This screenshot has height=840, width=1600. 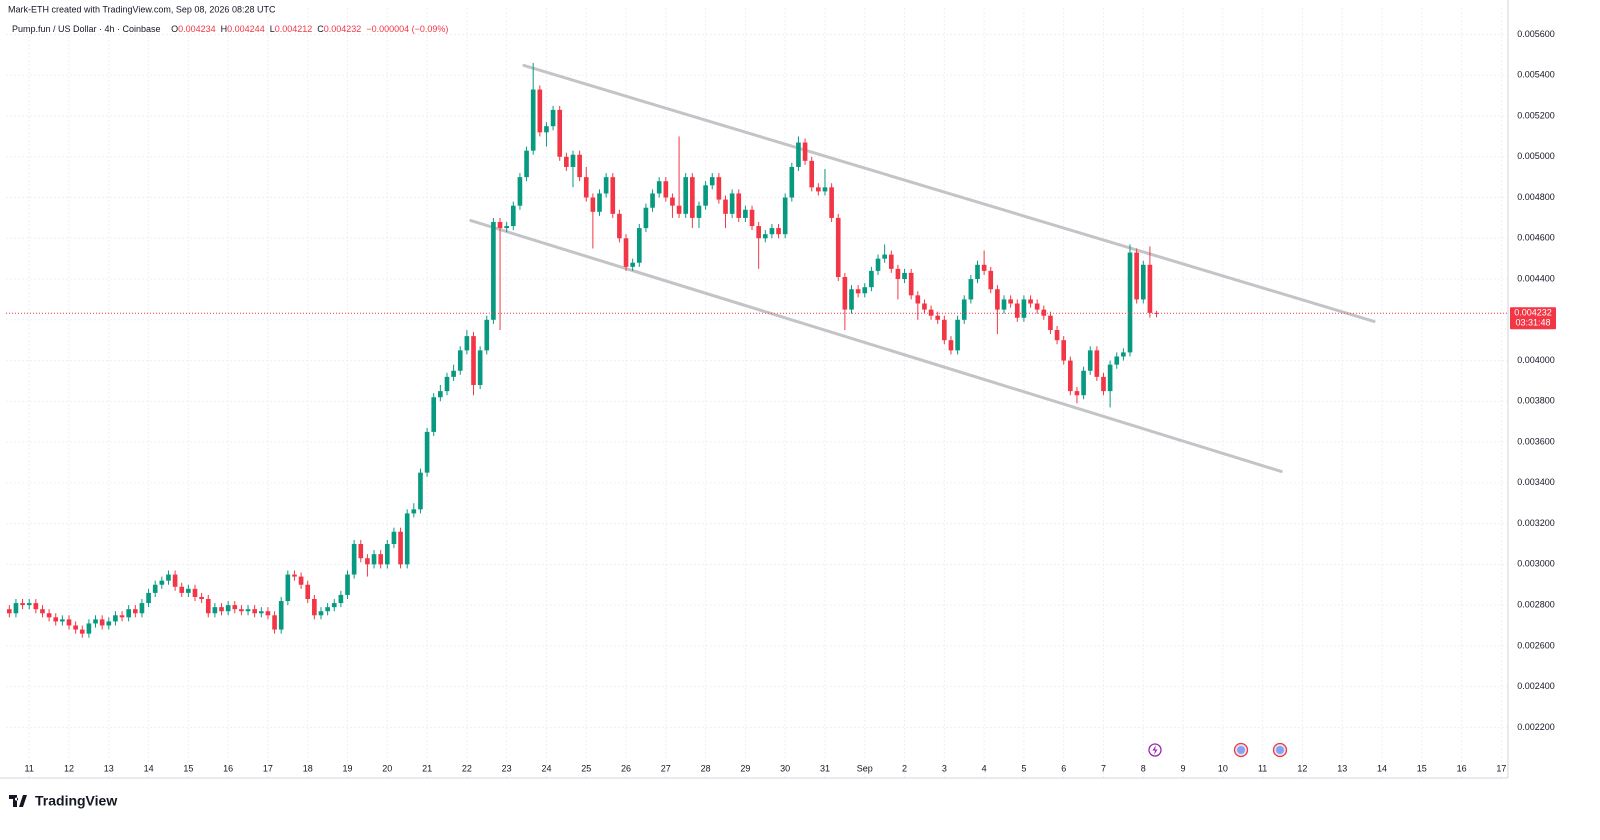 I want to click on event-glyph, so click(x=1280, y=750).